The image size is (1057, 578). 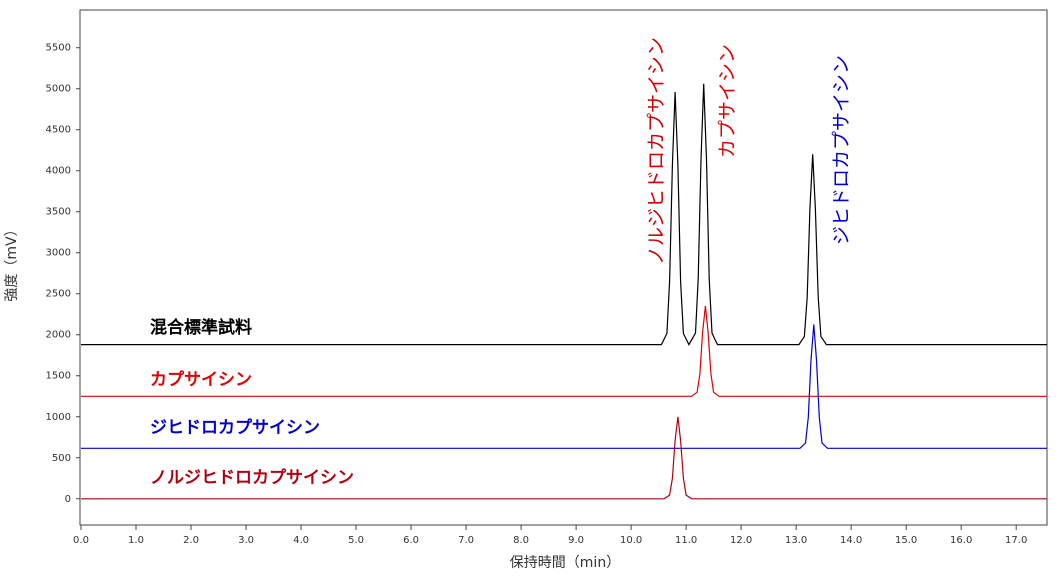 What do you see at coordinates (58, 294) in the screenshot?
I see `y-tick-label: 2500` at bounding box center [58, 294].